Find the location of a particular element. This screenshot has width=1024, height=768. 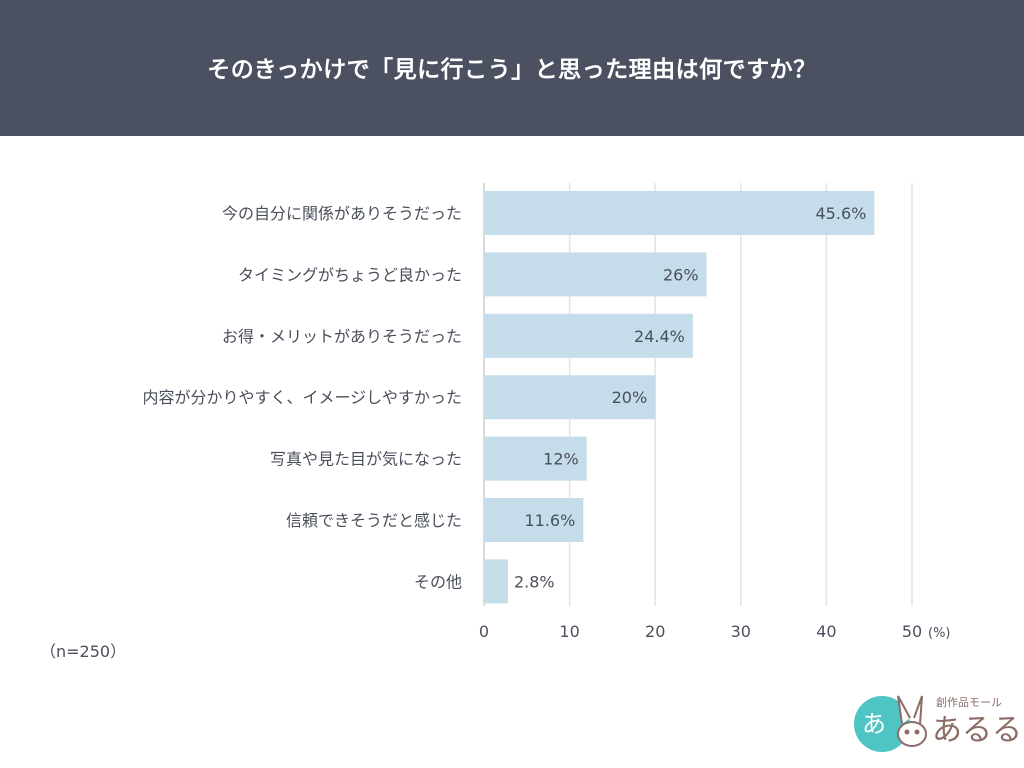

data-label: 12% is located at coordinates (561, 459).